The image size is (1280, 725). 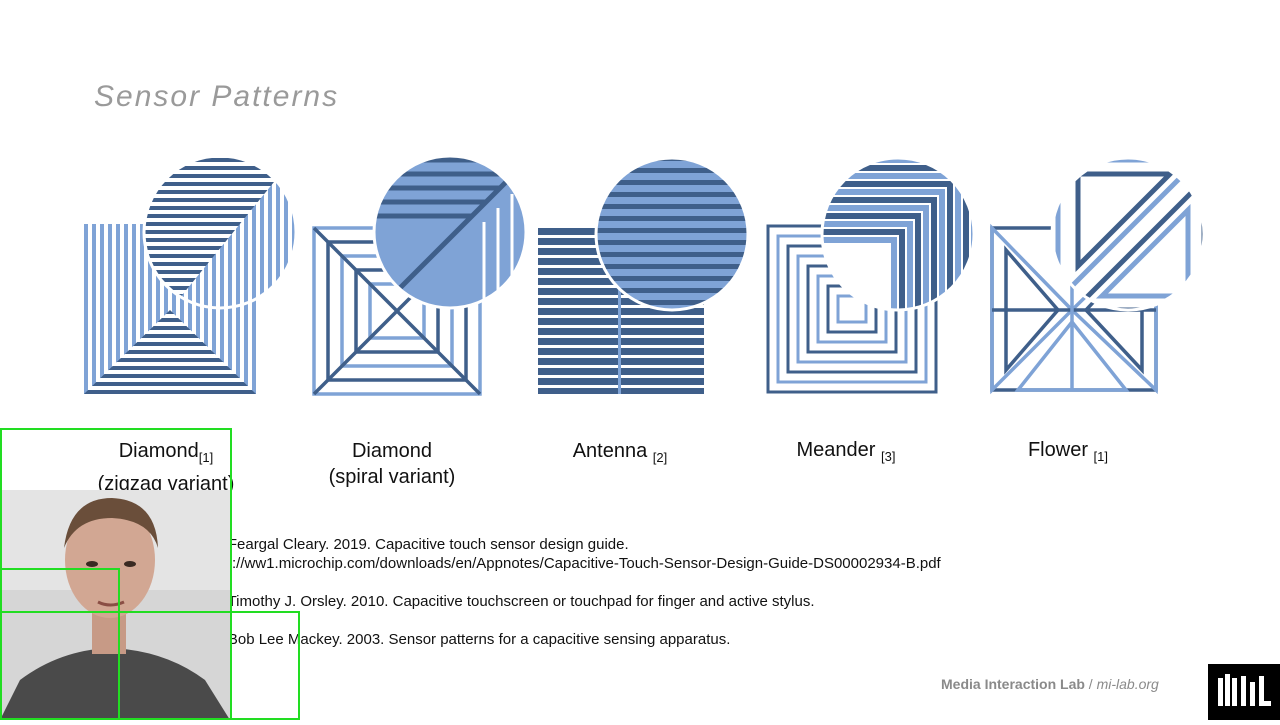 What do you see at coordinates (115, 605) in the screenshot?
I see `presenter-webcam` at bounding box center [115, 605].